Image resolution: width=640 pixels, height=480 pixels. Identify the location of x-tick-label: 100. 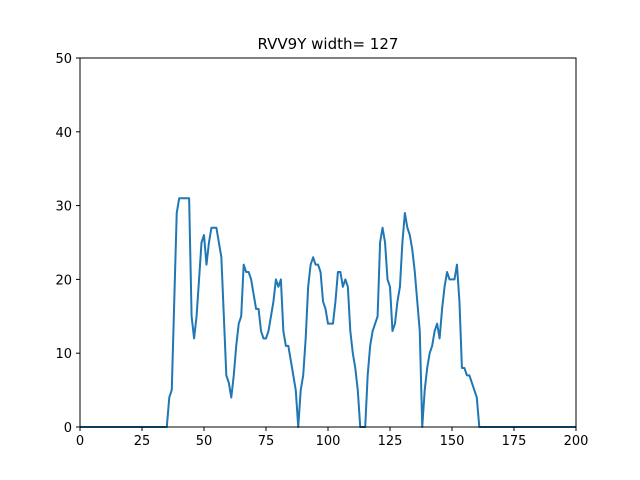
(328, 441).